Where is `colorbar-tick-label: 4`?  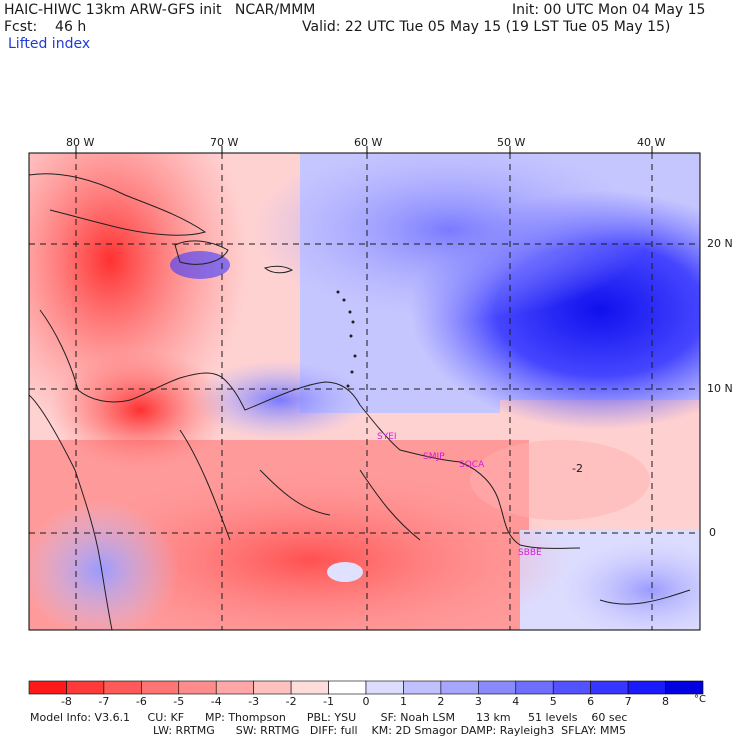 colorbar-tick-label: 4 is located at coordinates (516, 701).